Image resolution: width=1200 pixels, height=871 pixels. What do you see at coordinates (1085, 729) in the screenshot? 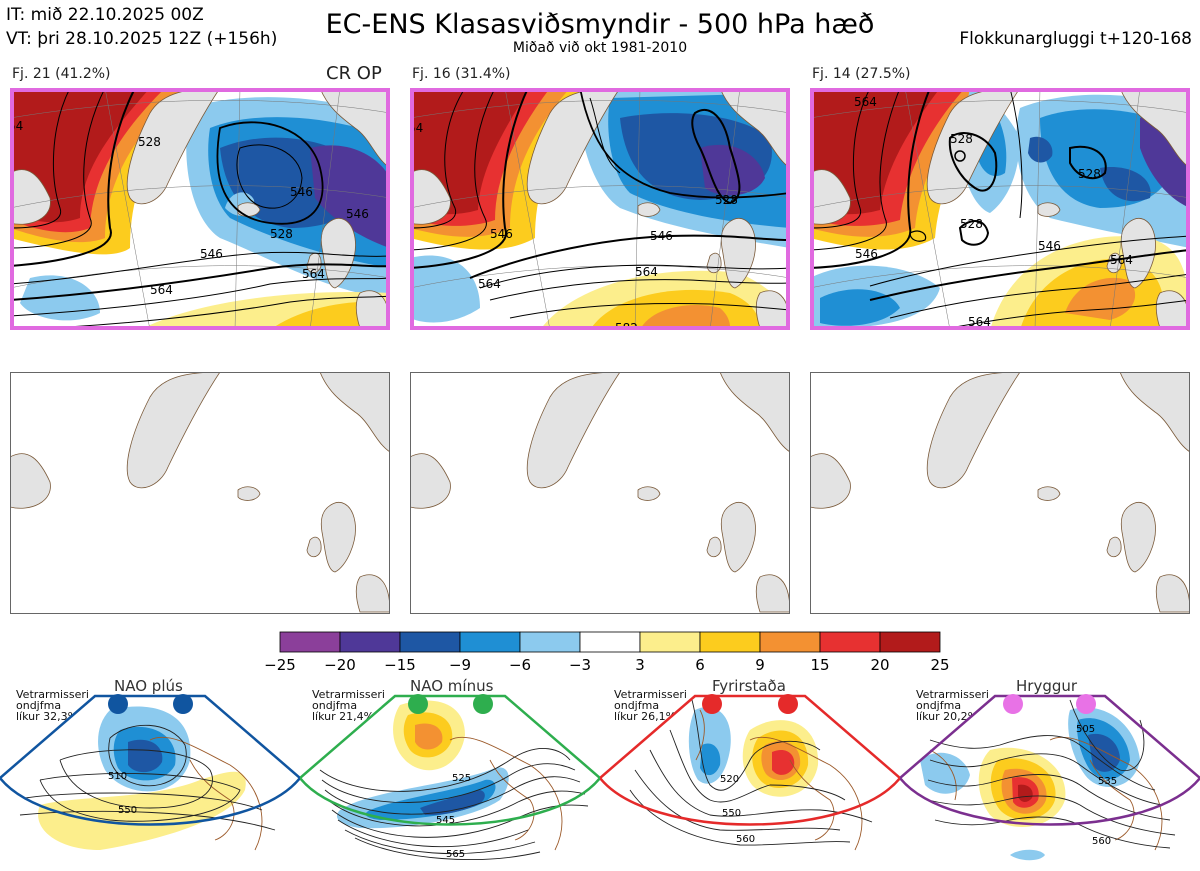
I see `contour-label: 505` at bounding box center [1085, 729].